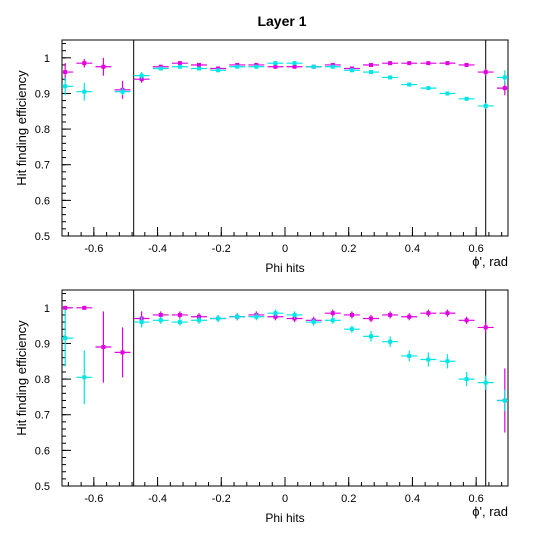  What do you see at coordinates (490, 511) in the screenshot?
I see `x-axis-unit-label: ϕ', rad` at bounding box center [490, 511].